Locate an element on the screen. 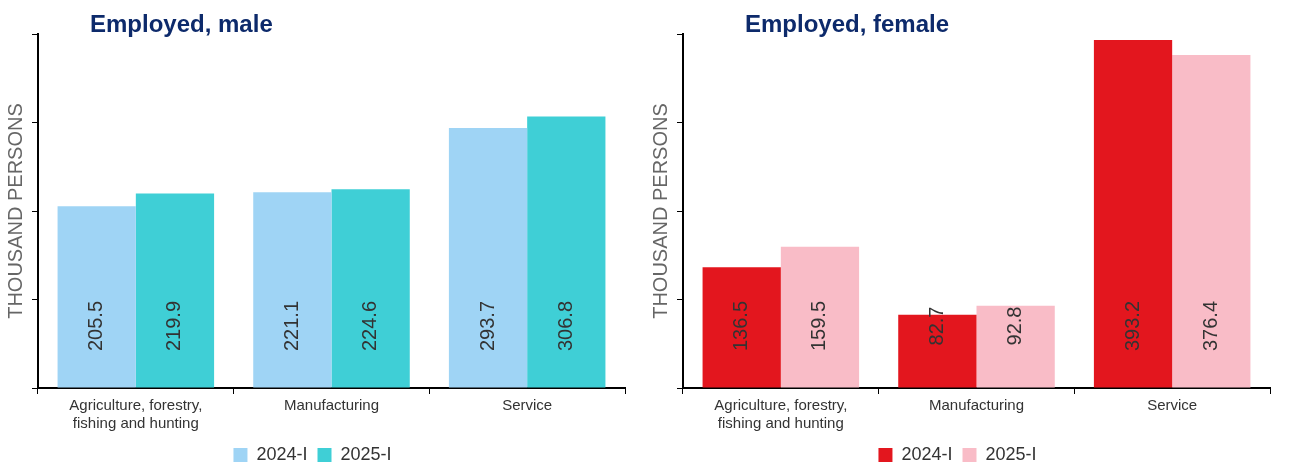 This screenshot has height=474, width=1298. data-label: 136.5 is located at coordinates (740, 326).